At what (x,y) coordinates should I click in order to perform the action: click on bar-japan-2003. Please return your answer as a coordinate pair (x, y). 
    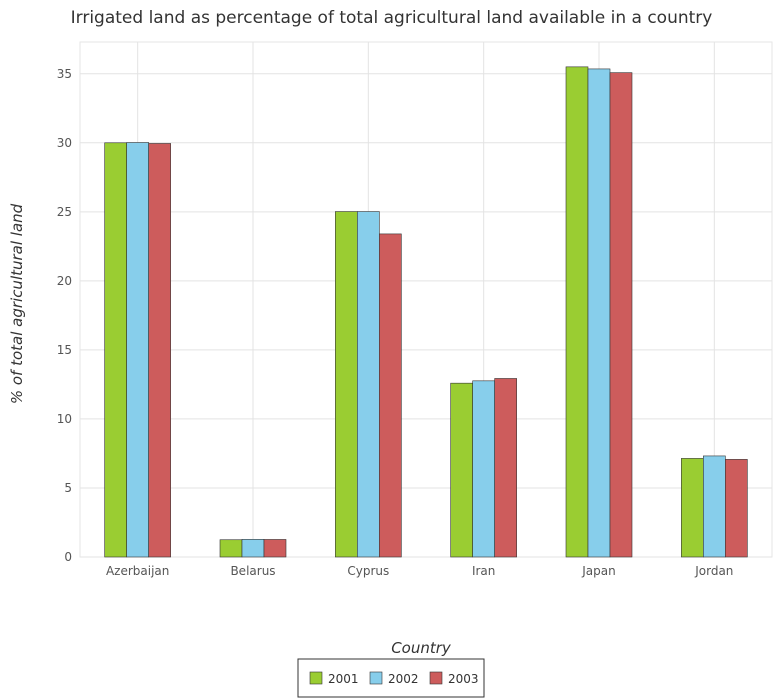
    Looking at the image, I should click on (621, 315).